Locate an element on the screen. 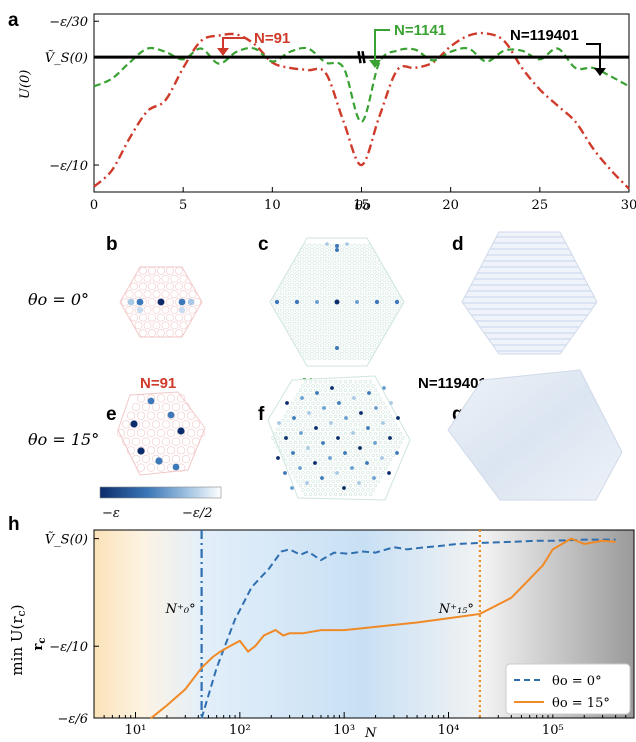  n1141-arrowhead is located at coordinates (375, 64).